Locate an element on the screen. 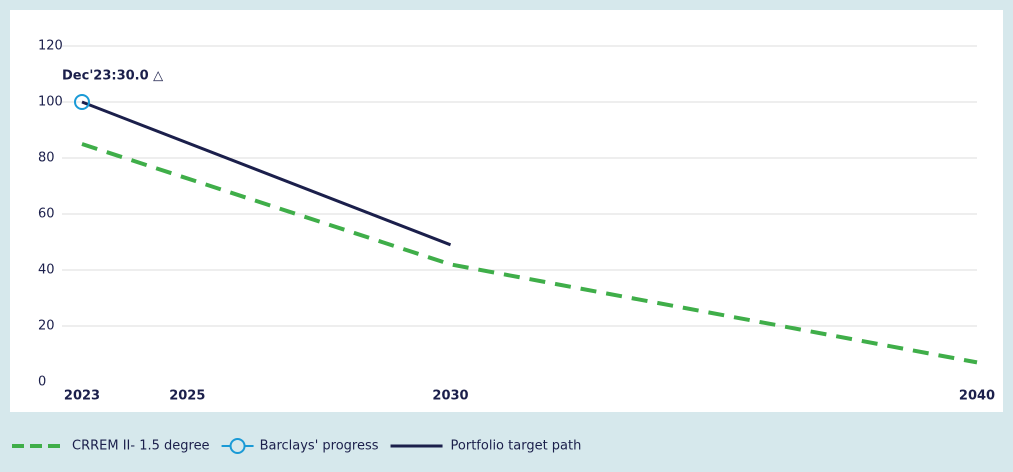  x-tick-label: 2025 is located at coordinates (187, 396).